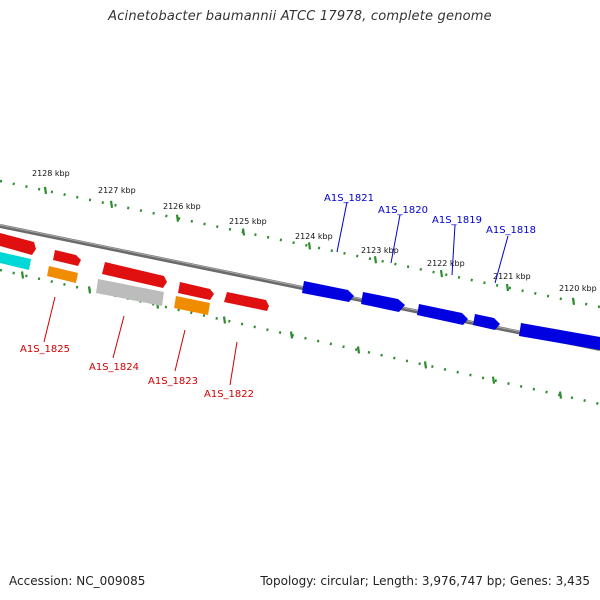  I want to click on accession-text: Accession: NC_009085, so click(77, 581).